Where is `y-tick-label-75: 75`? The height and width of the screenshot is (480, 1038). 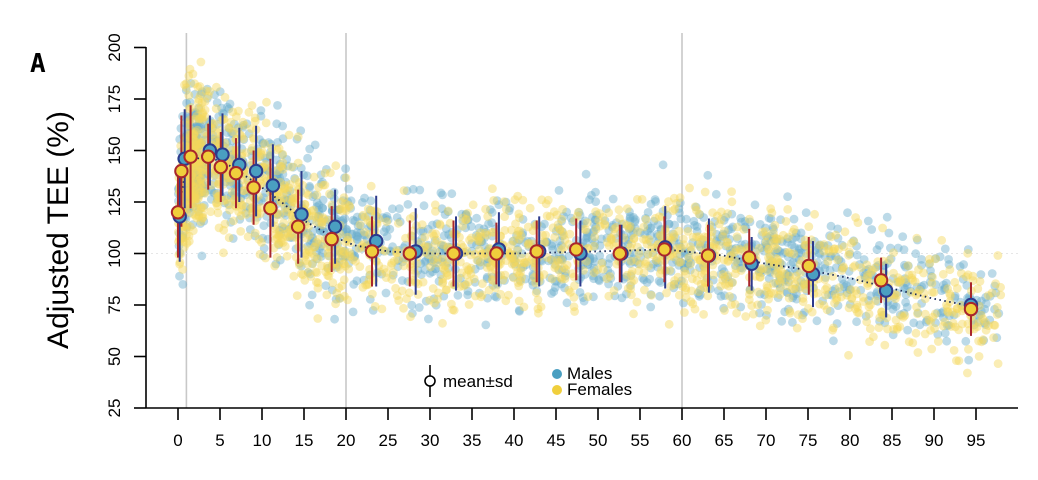 y-tick-label-75: 75 is located at coordinates (114, 305).